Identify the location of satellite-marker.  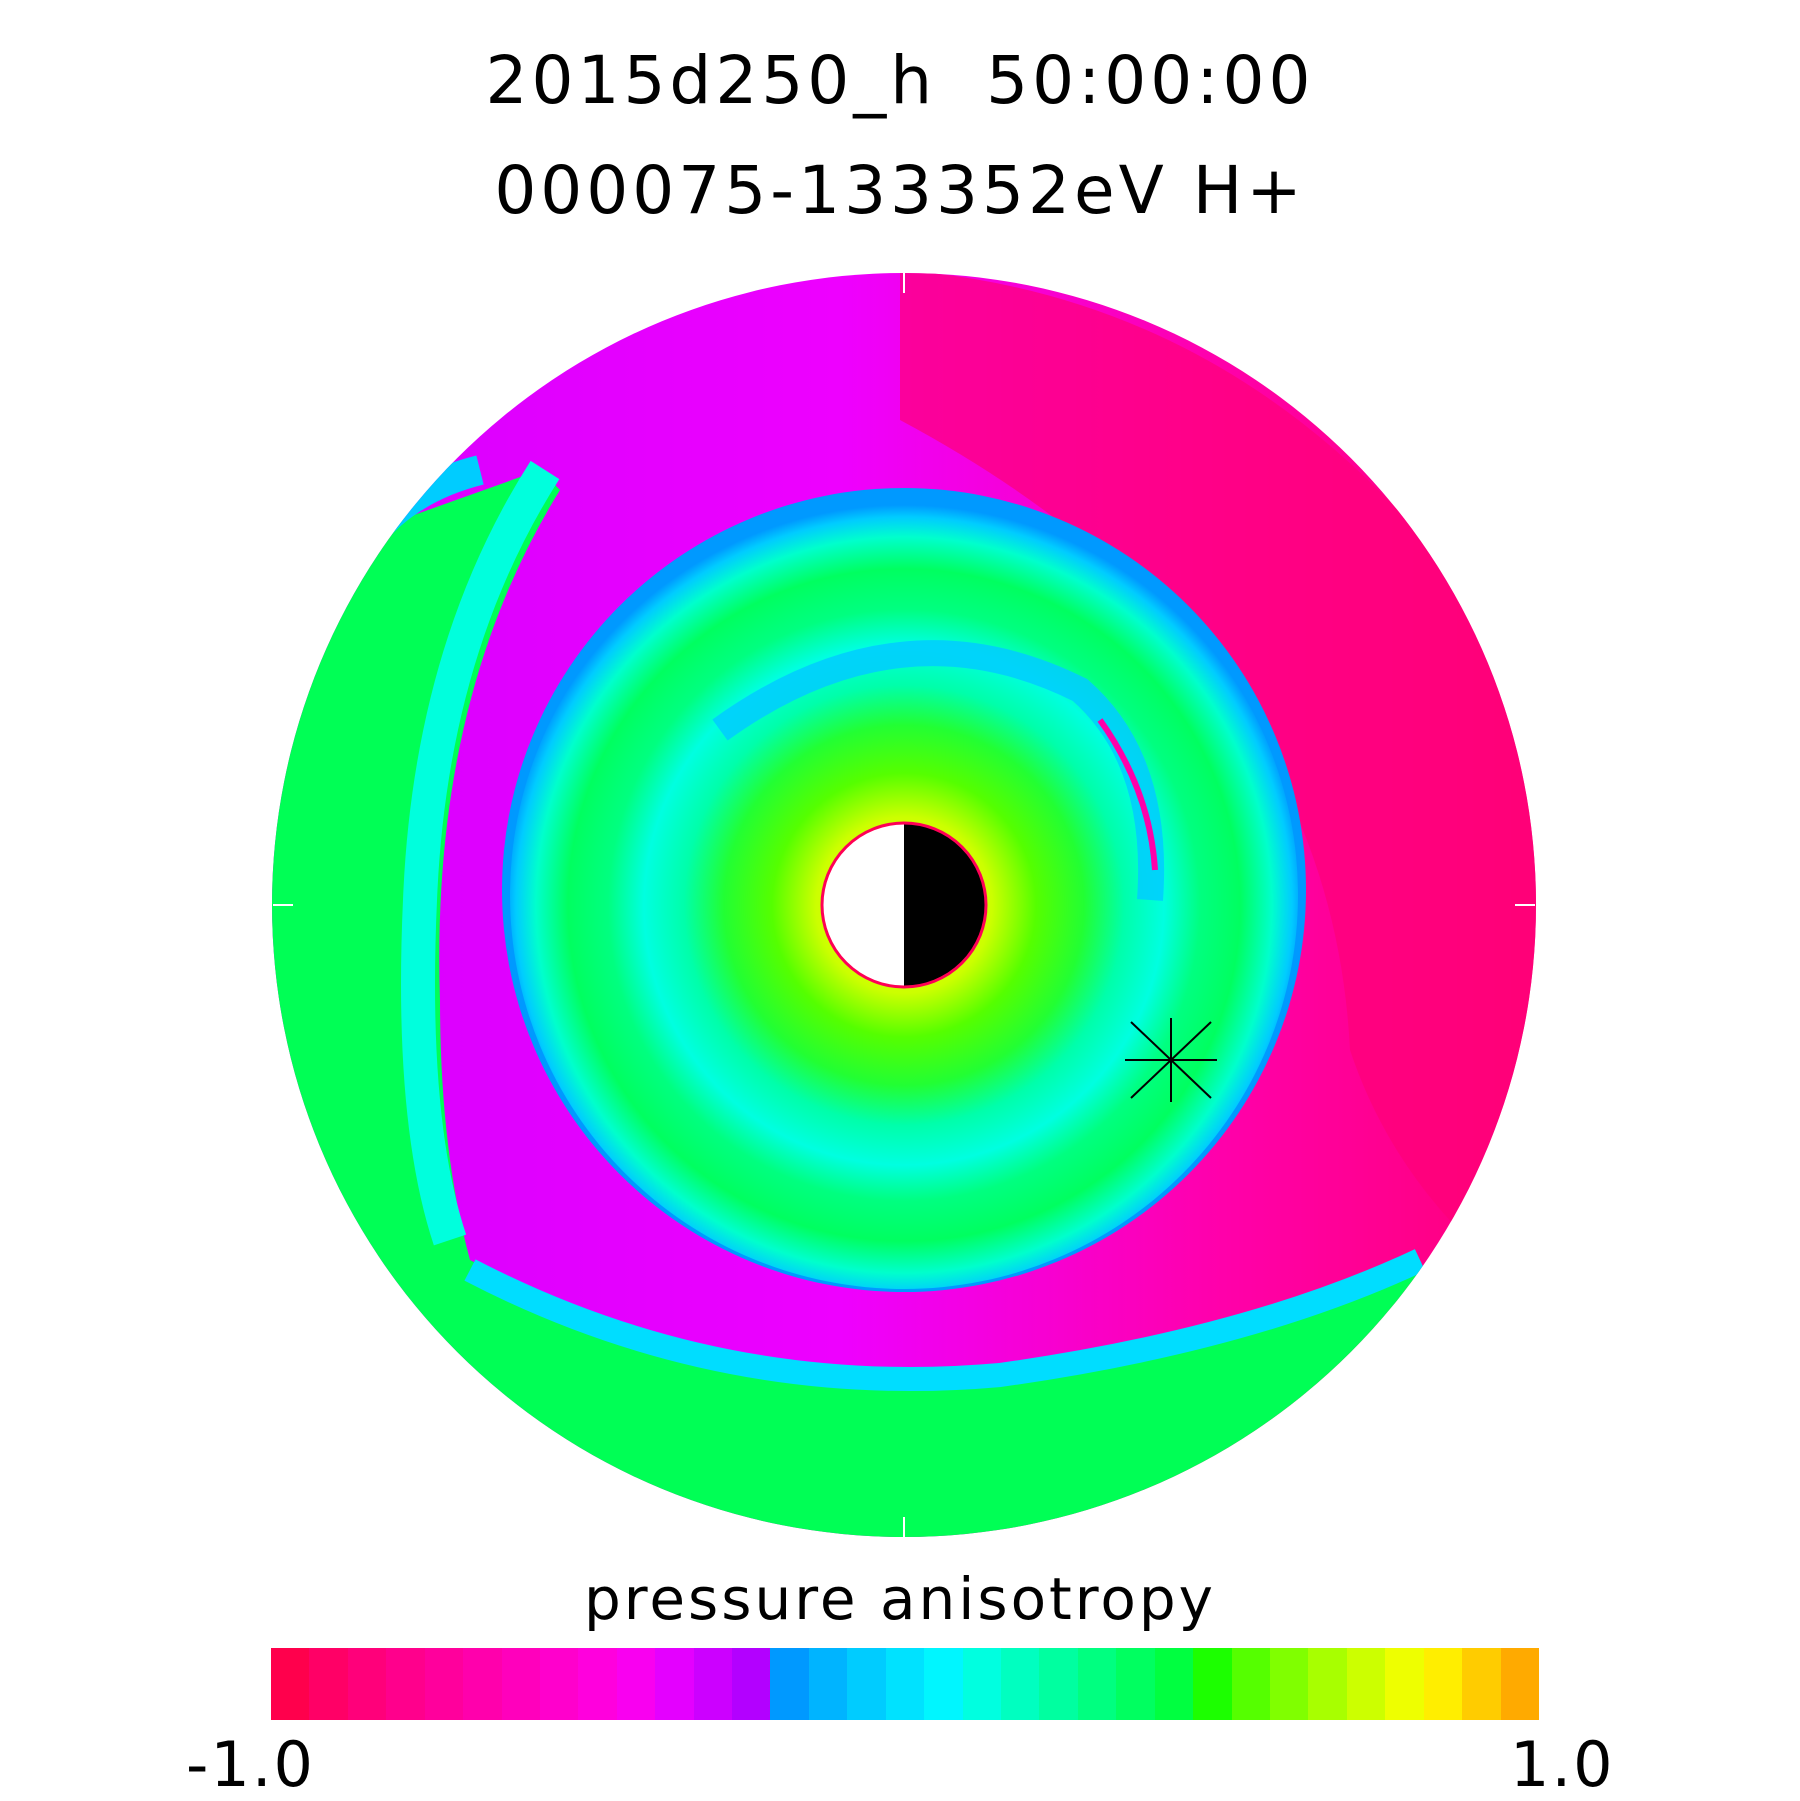
(1171, 1060).